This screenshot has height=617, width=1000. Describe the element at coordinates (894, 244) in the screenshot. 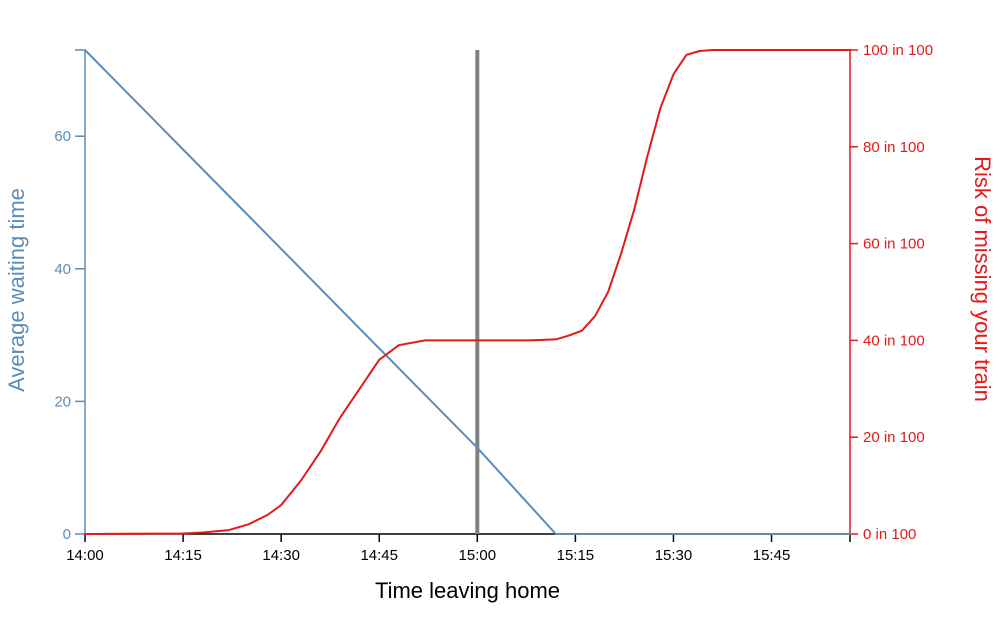

I see `right-axis-tick-label: 60 in 100` at that location.